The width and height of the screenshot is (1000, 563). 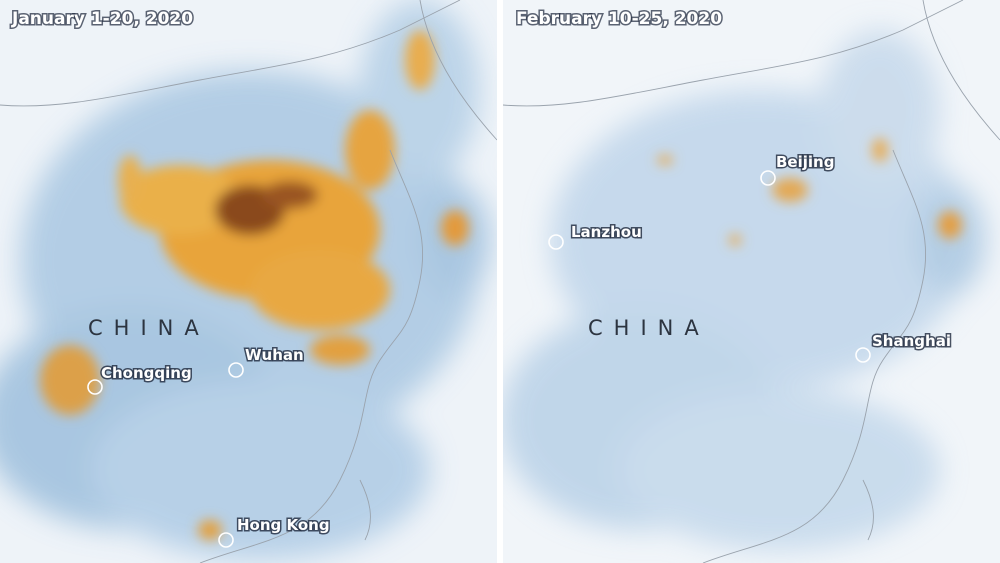 What do you see at coordinates (619, 19) in the screenshot?
I see `panel-title: February 10-25, 2020` at bounding box center [619, 19].